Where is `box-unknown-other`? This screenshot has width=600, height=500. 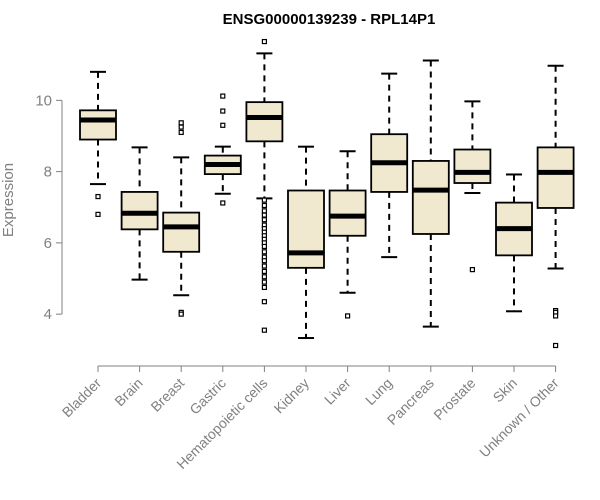 box-unknown-other is located at coordinates (555, 206).